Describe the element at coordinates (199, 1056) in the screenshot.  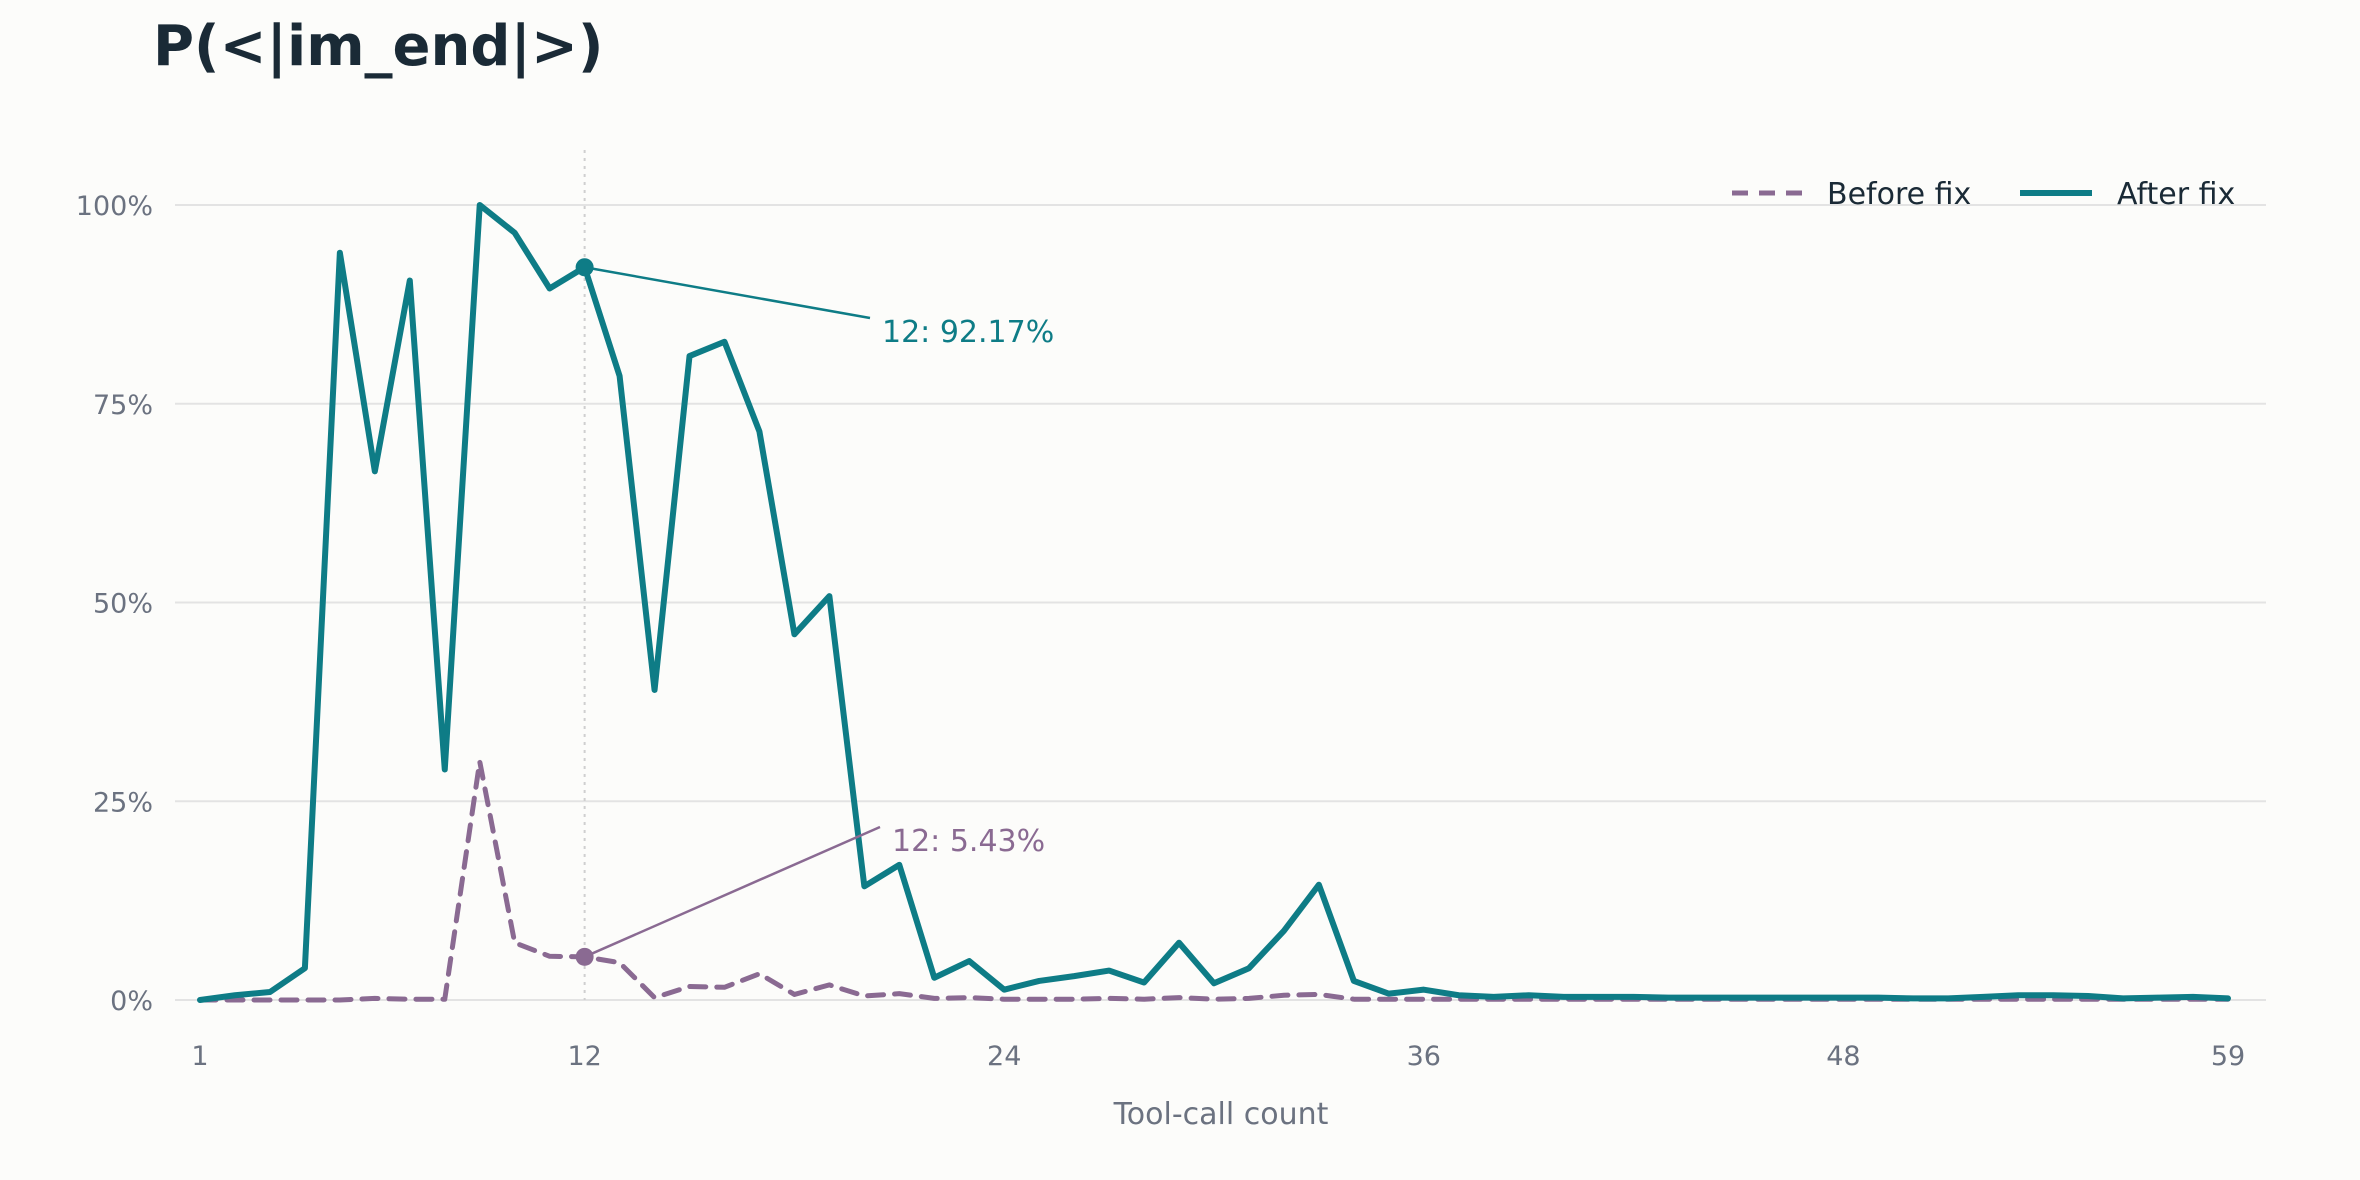
I see `x-tick-label: 1` at that location.